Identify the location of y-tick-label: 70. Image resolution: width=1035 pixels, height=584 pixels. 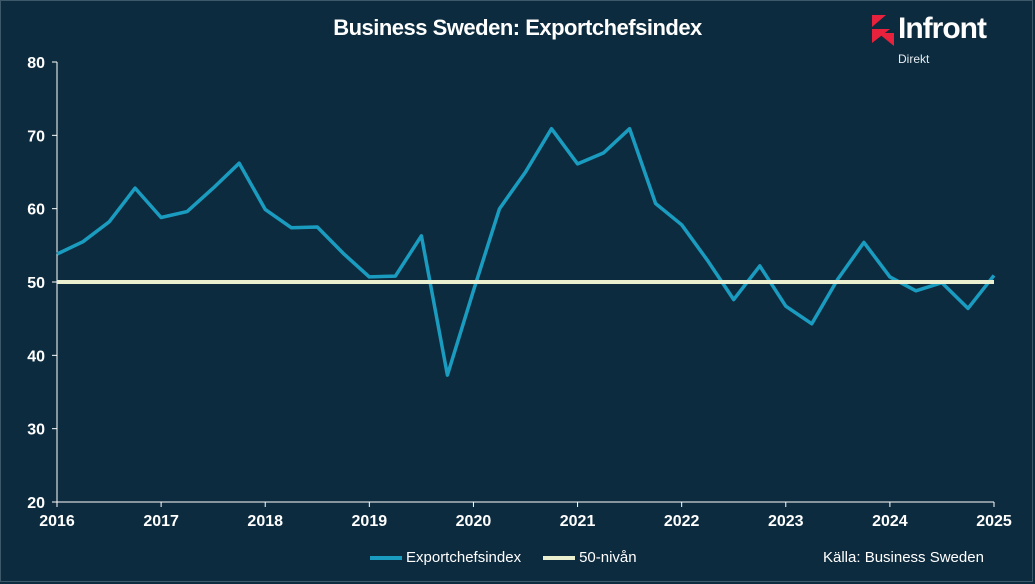
(36, 136).